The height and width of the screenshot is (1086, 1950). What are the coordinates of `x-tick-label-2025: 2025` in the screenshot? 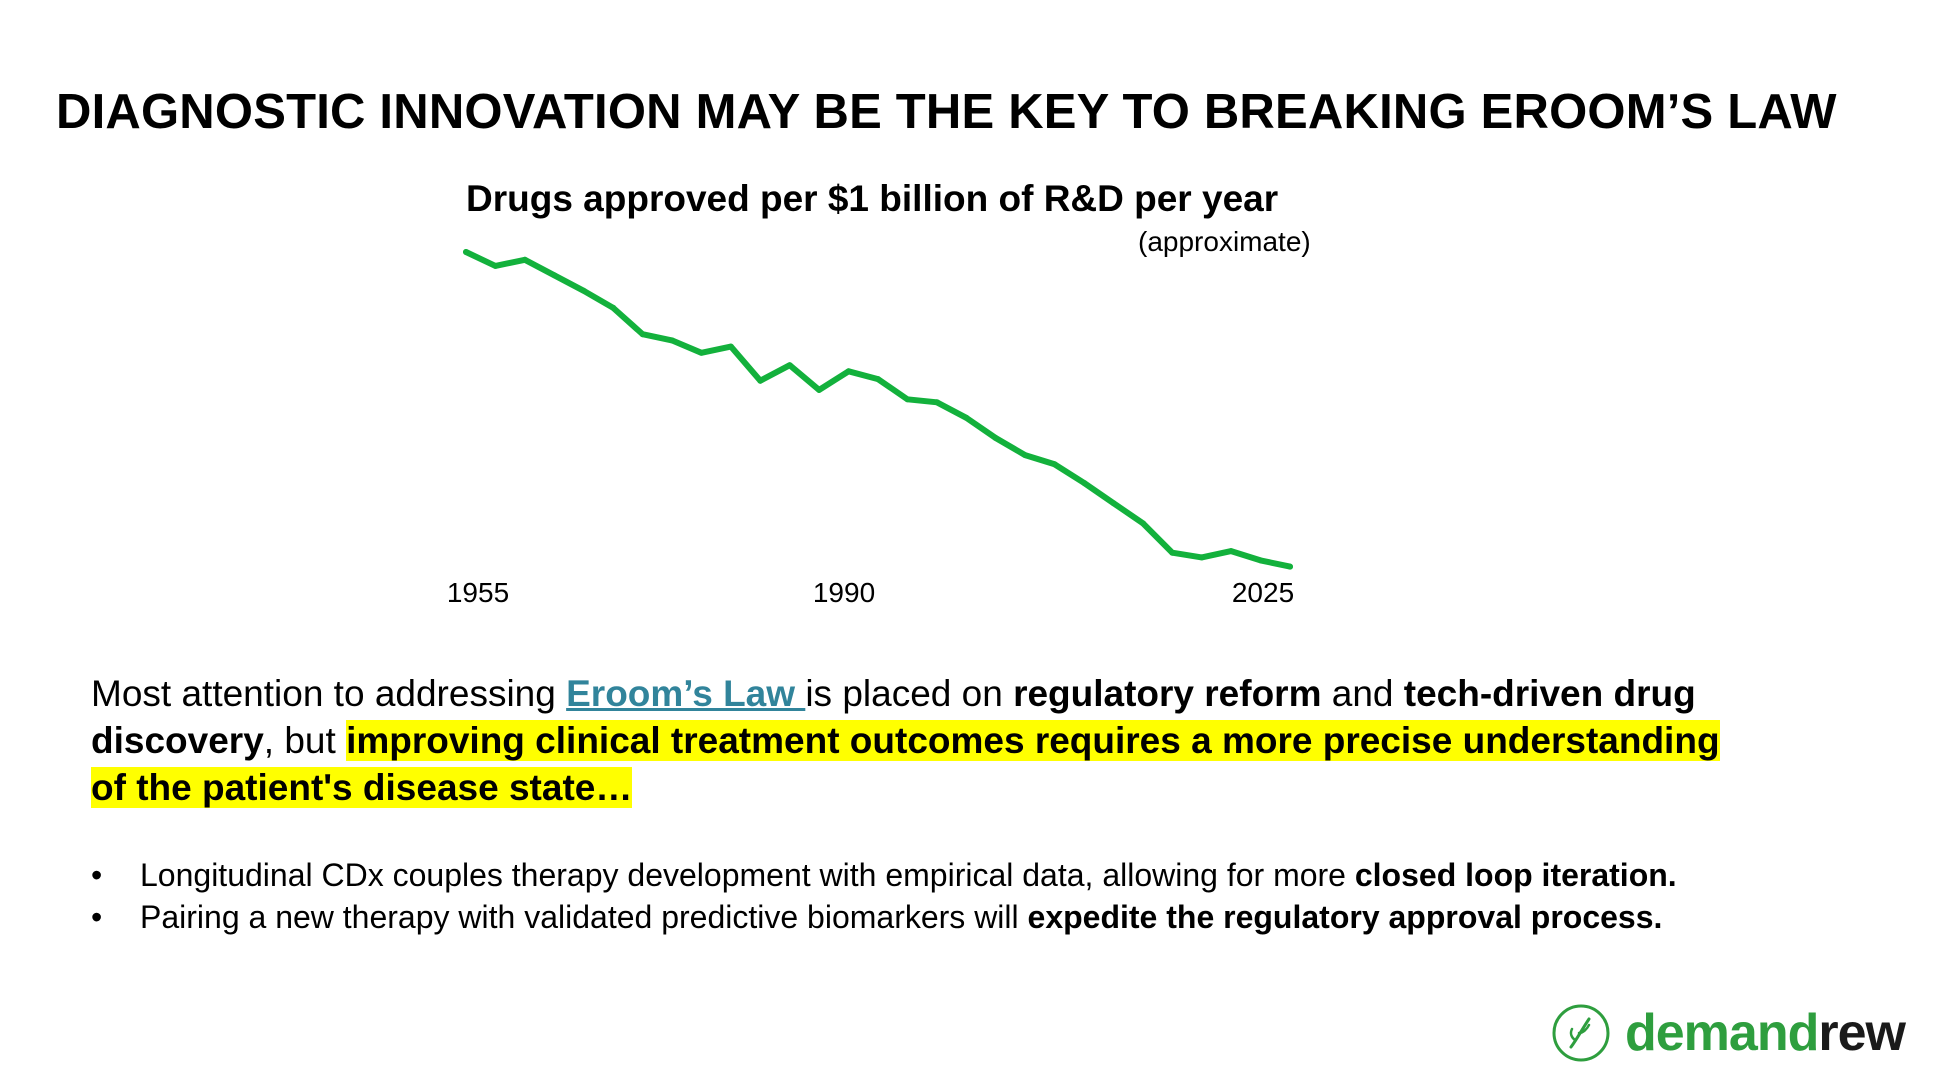 It's located at (1263, 592).